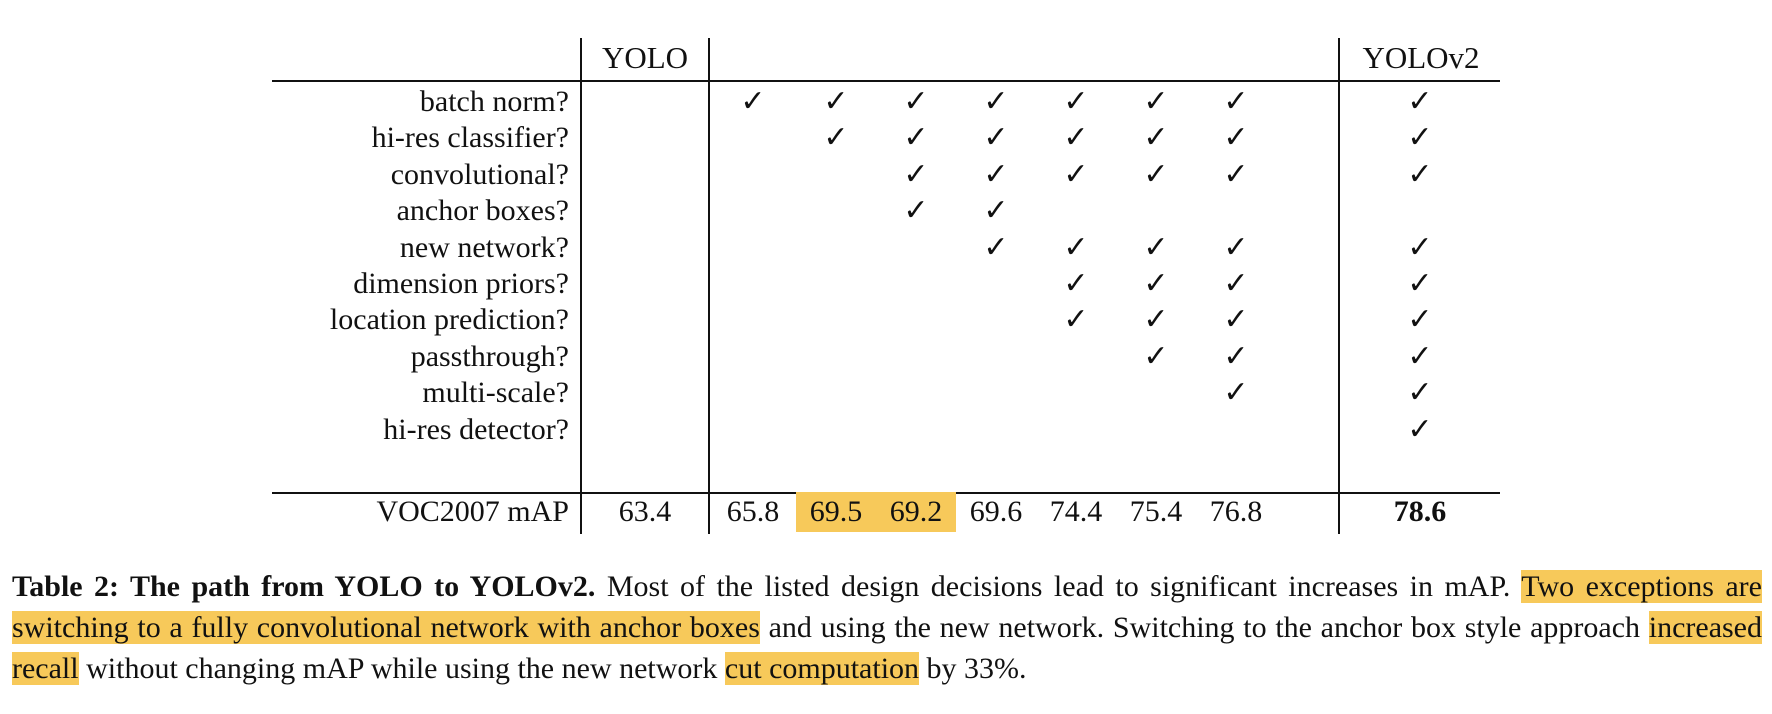 The width and height of the screenshot is (1772, 714). I want to click on map-value: 69.2, so click(916, 512).